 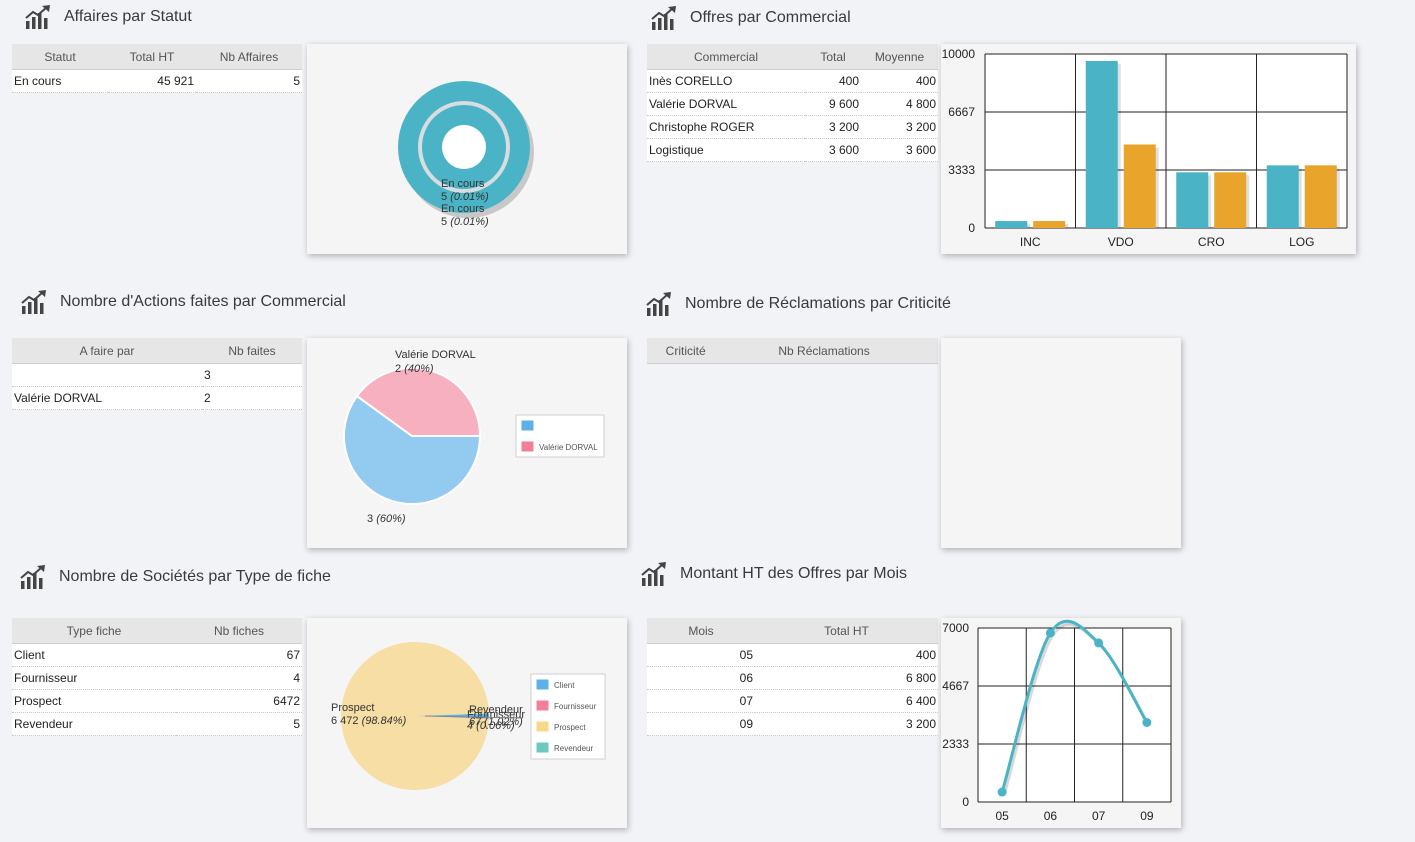 I want to click on table-row: Fournisseur 4, so click(x=157, y=678).